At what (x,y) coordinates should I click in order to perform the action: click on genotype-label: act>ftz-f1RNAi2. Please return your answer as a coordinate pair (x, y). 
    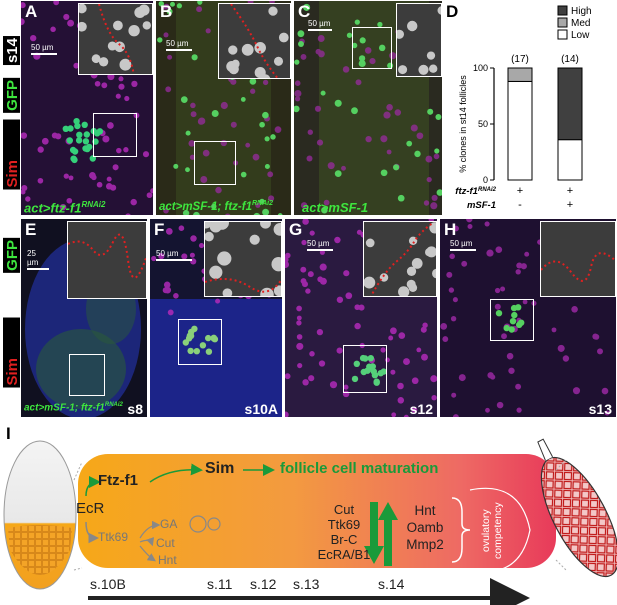
    Looking at the image, I should click on (65, 208).